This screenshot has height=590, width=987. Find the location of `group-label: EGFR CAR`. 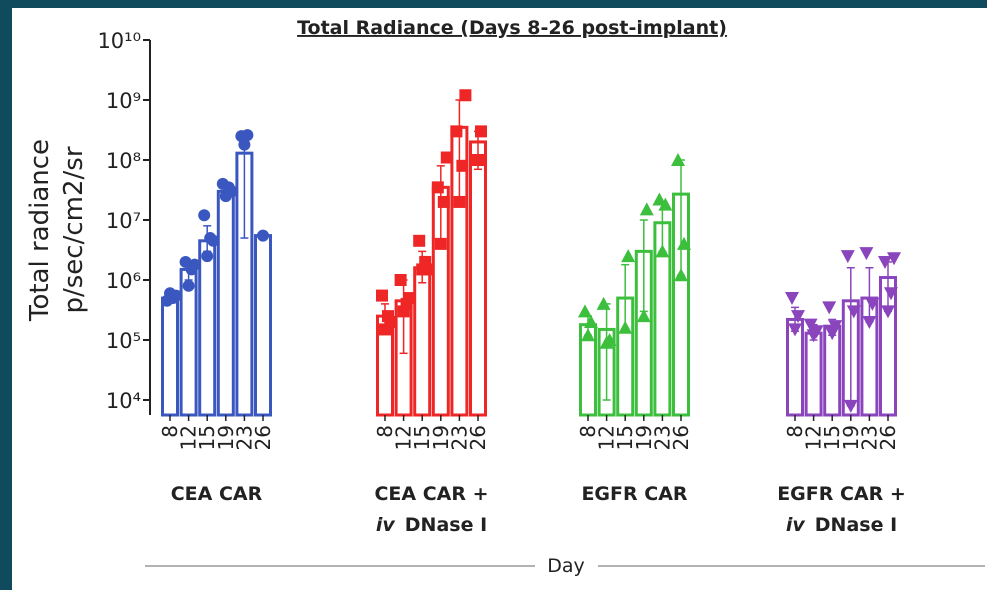

group-label: EGFR CAR is located at coordinates (634, 494).